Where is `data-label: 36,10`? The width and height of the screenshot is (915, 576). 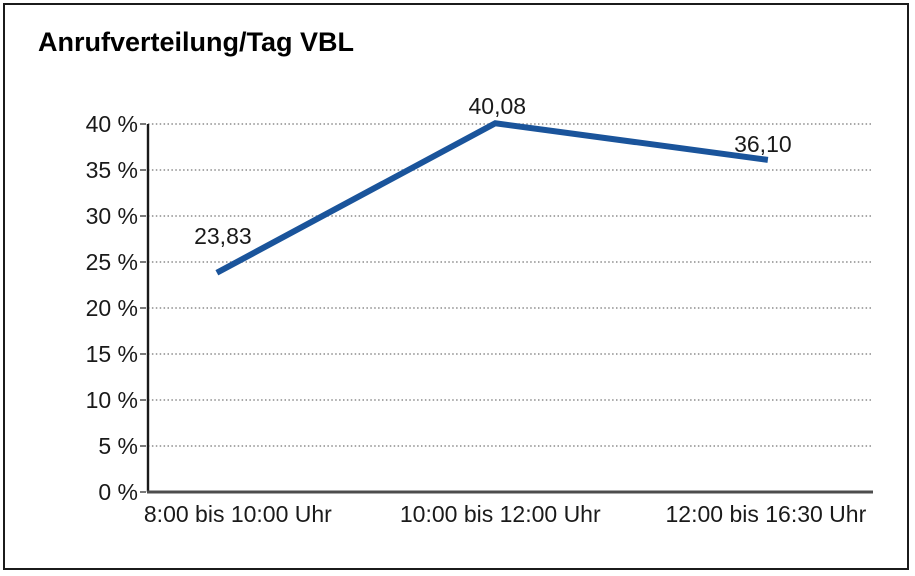
data-label: 36,10 is located at coordinates (763, 143).